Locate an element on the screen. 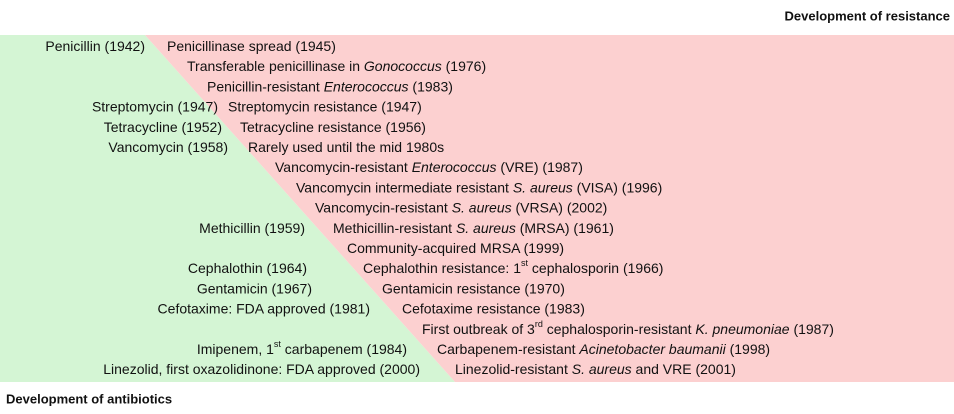 The width and height of the screenshot is (954, 414). text-part: Tetracycline (1952) is located at coordinates (163, 127).